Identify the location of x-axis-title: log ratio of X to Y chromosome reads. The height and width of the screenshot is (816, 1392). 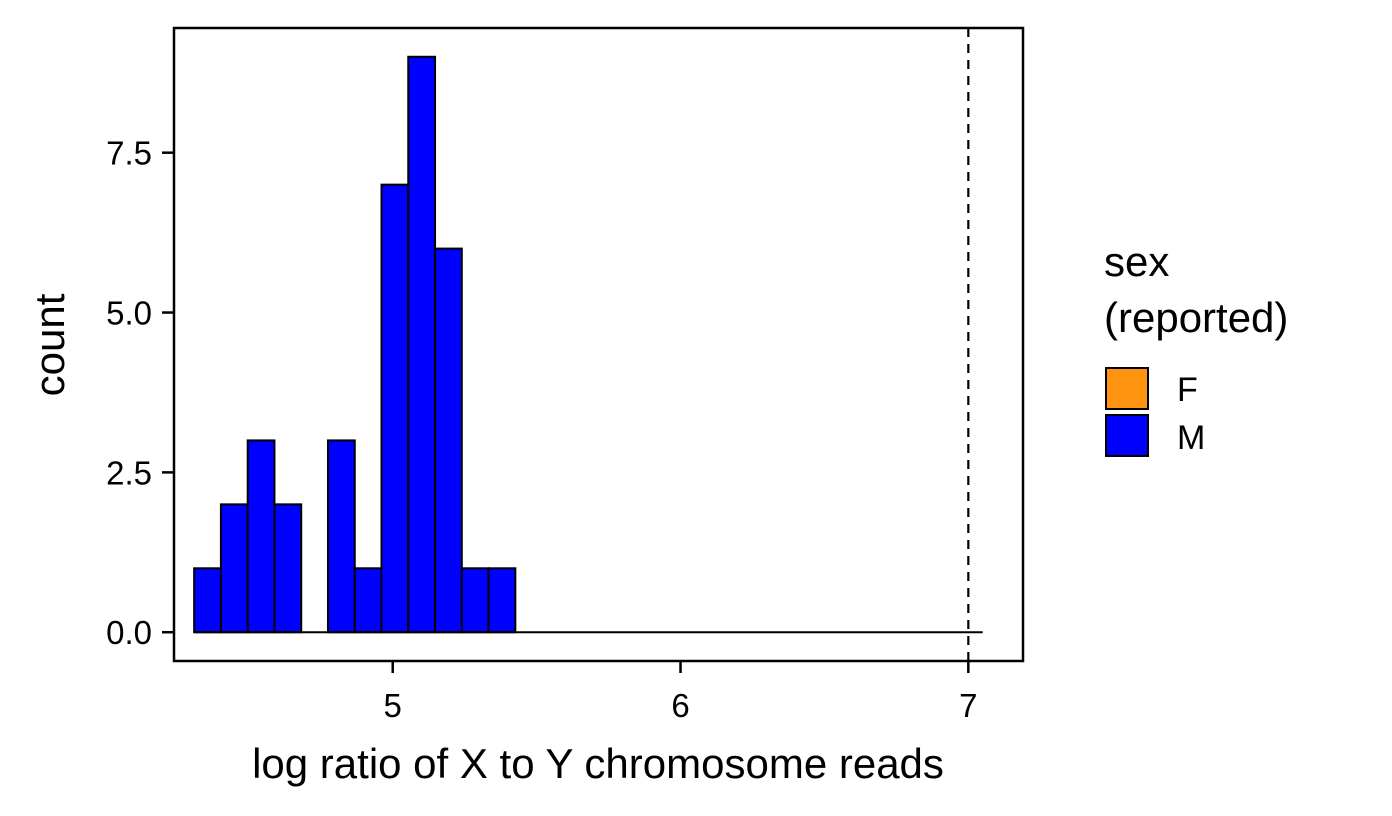
(598, 763).